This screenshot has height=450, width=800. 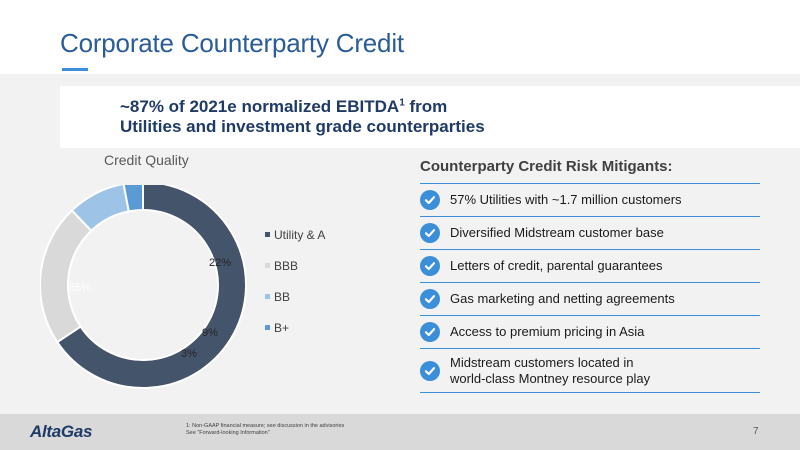 I want to click on highlight-line1-post: from, so click(x=426, y=106).